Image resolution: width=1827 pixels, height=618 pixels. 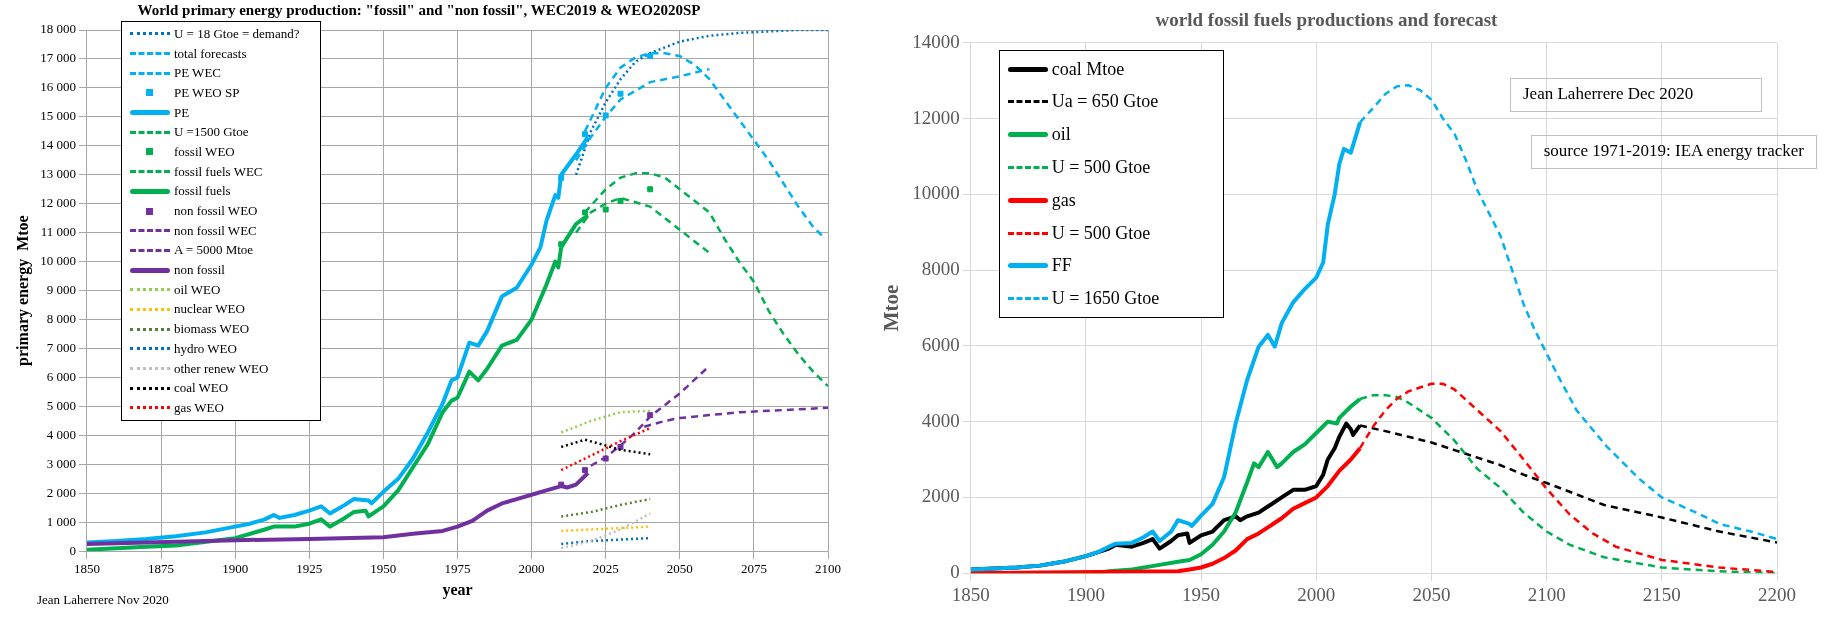 I want to click on y-tick-label: 17 000, so click(x=58, y=58).